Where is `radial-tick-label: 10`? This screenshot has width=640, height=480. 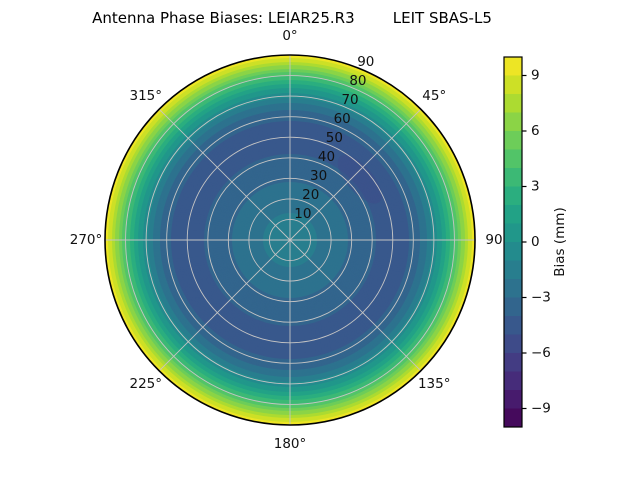 radial-tick-label: 10 is located at coordinates (302, 214).